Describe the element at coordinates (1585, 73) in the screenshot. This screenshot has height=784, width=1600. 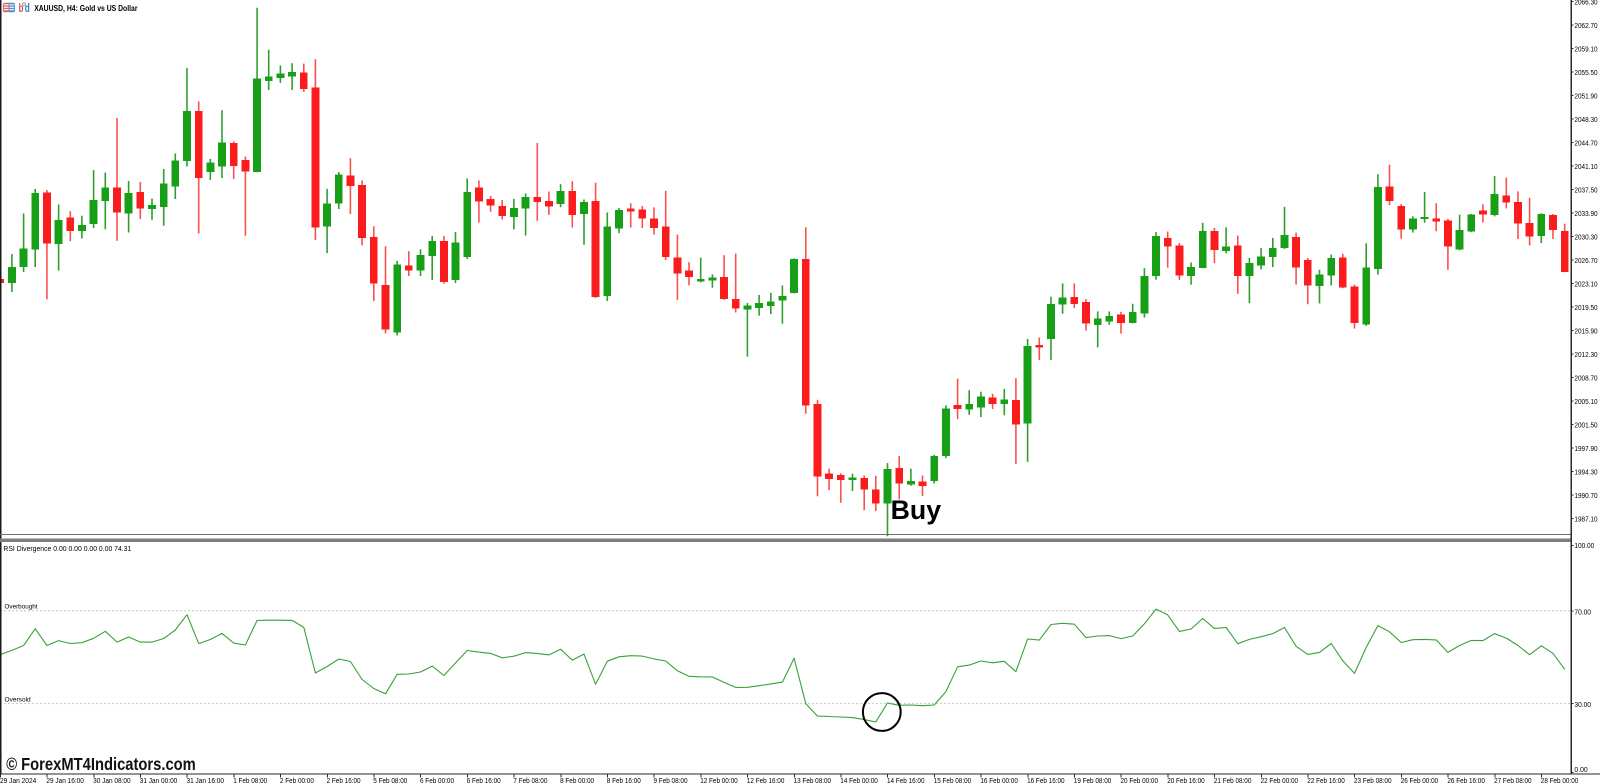
I see `svg-text: 2055.50` at that location.